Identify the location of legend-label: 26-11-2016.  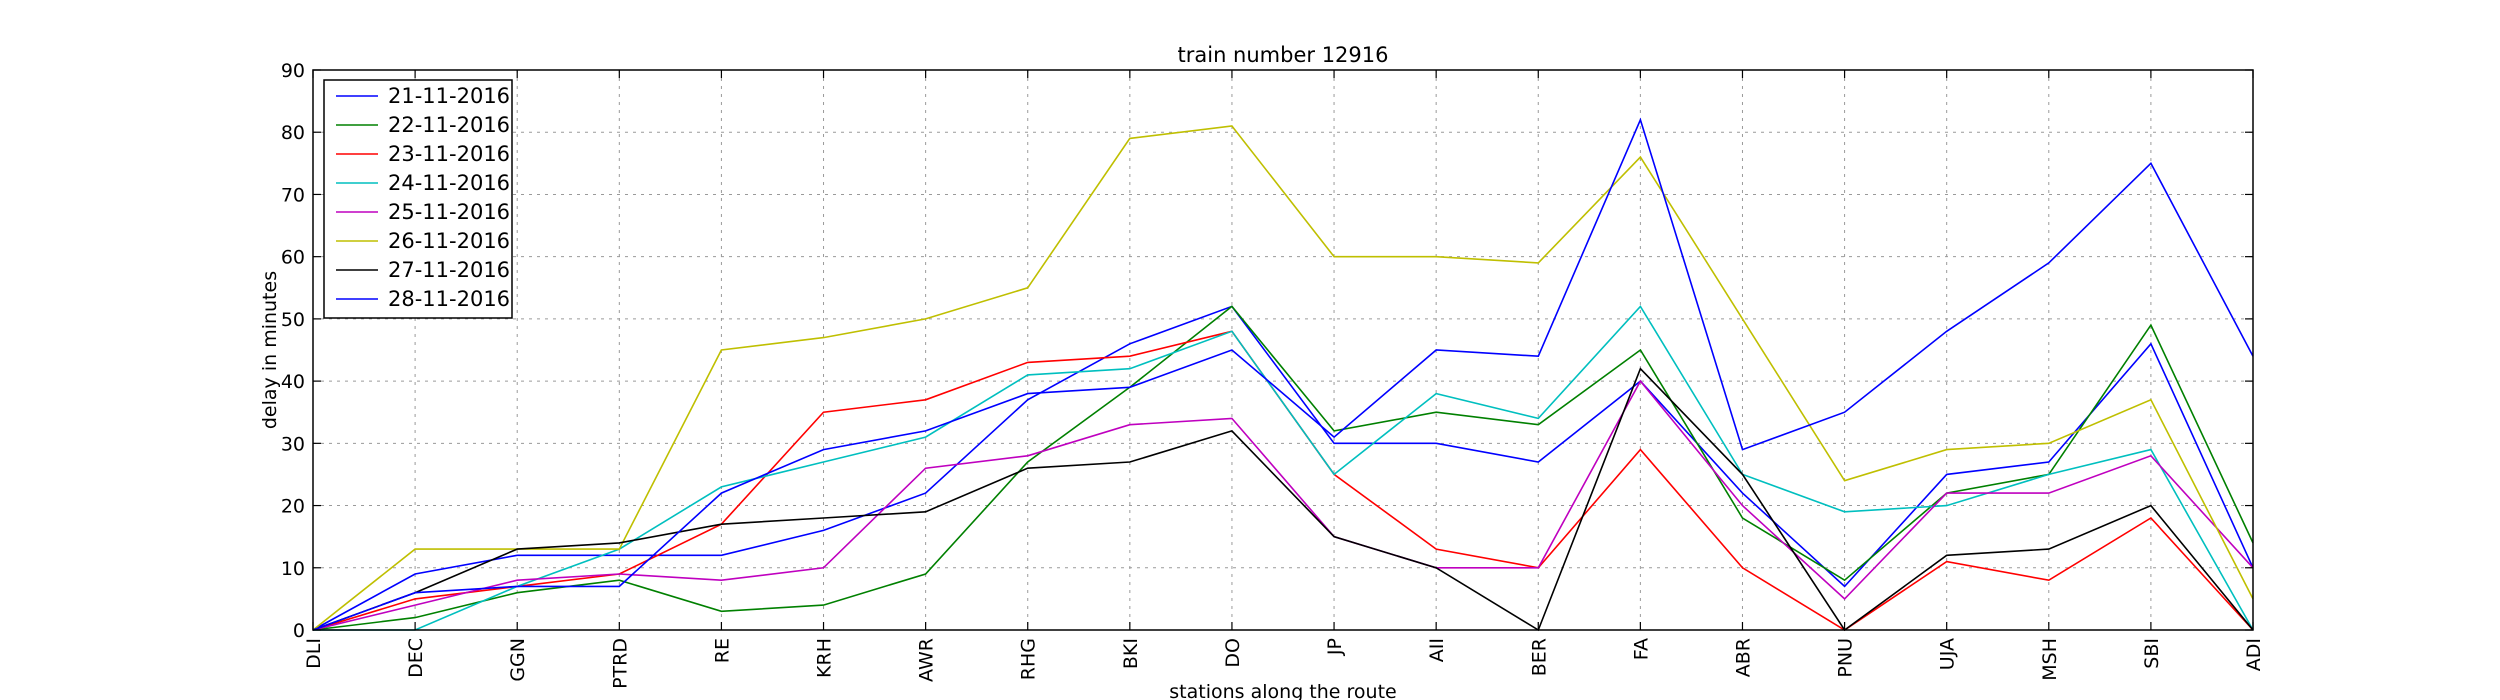
(449, 241).